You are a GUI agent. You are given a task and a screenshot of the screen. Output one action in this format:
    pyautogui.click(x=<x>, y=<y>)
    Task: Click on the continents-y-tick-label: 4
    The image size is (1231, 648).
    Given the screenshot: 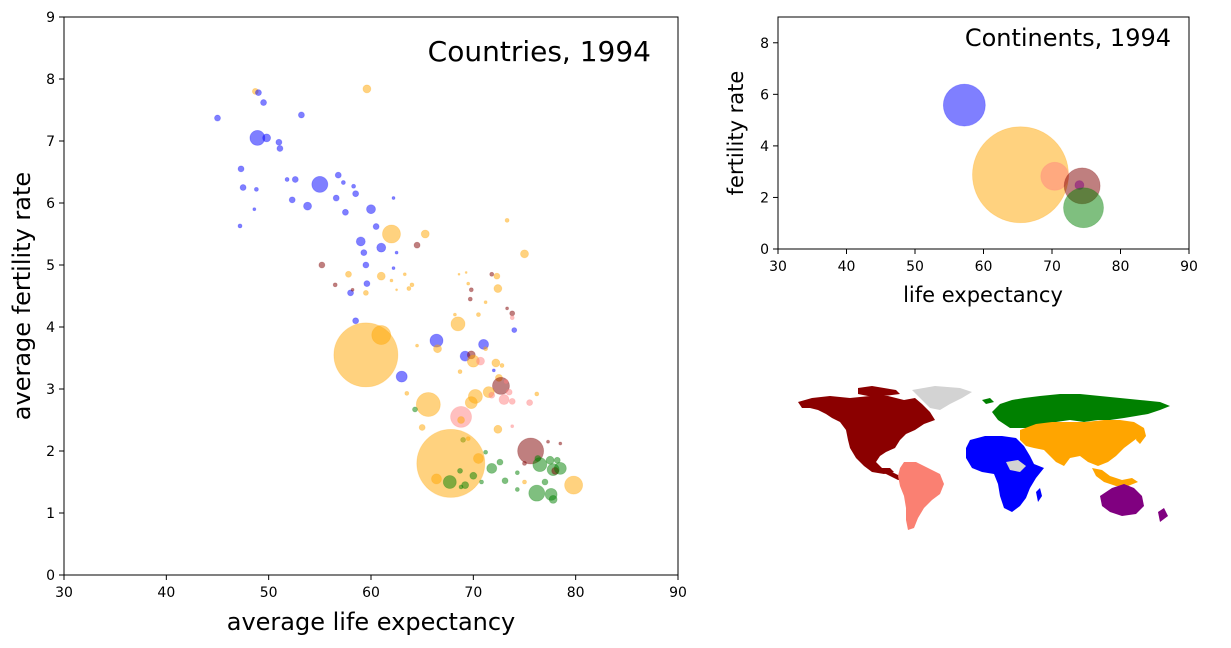 What is the action you would take?
    pyautogui.click(x=764, y=147)
    